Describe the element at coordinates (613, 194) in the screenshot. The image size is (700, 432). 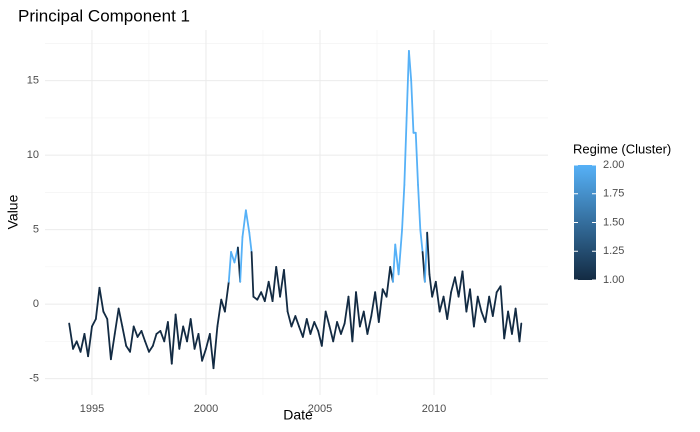
I see `legend-label: 1.75` at that location.